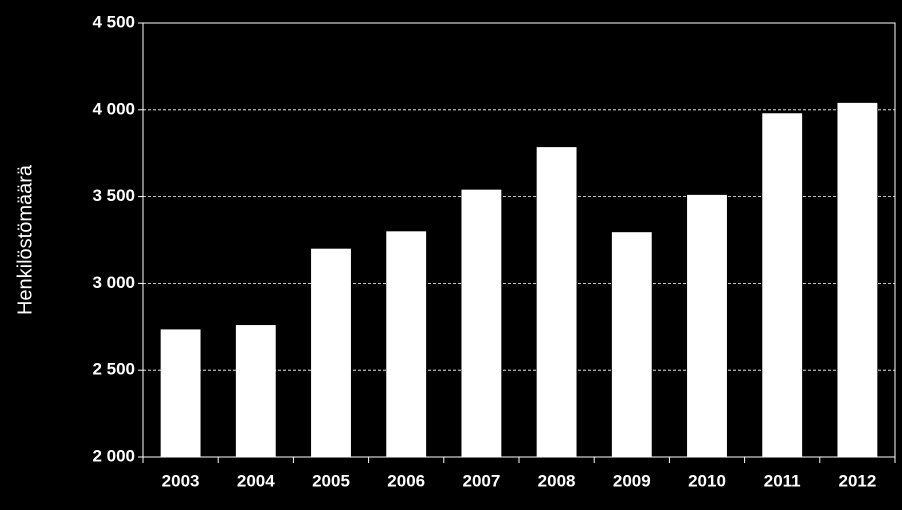 This screenshot has width=902, height=510. I want to click on y-tick-label: 3 500, so click(113, 195).